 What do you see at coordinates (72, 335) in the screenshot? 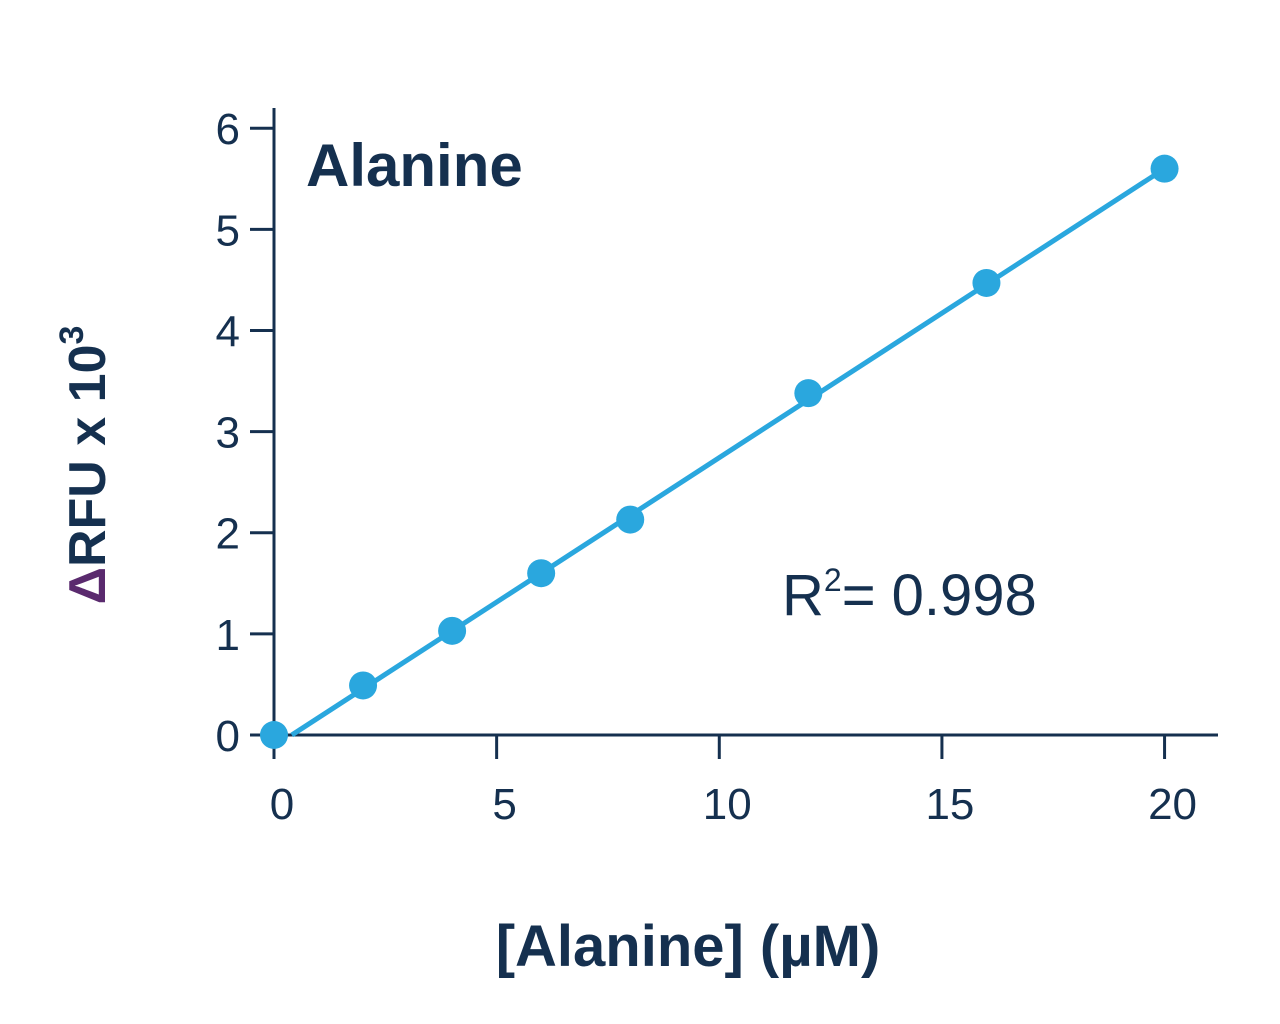
I see `y-label-superscript: 3` at bounding box center [72, 335].